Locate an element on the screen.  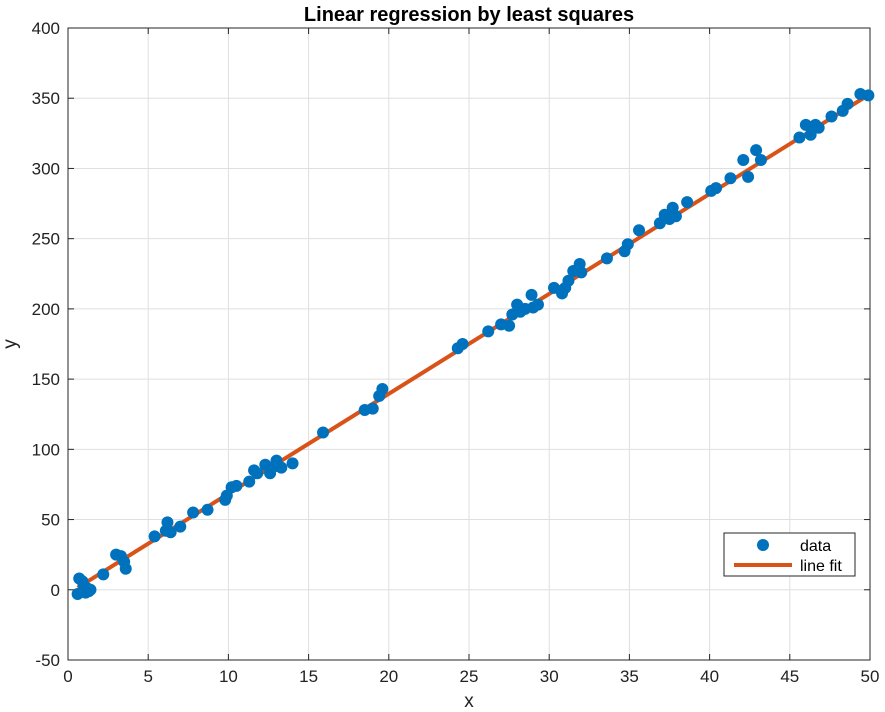
y-tick-label: 250 is located at coordinates (46, 239).